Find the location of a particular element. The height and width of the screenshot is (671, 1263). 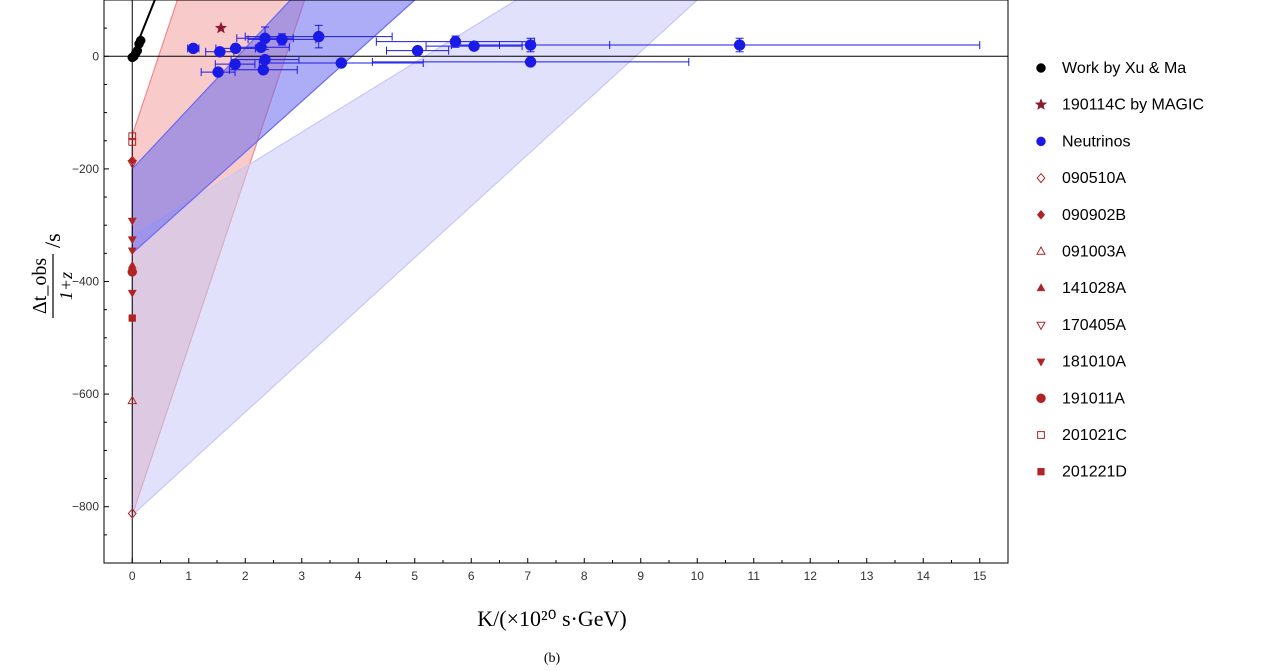

legend-item: Neutrinos is located at coordinates (1083, 141).